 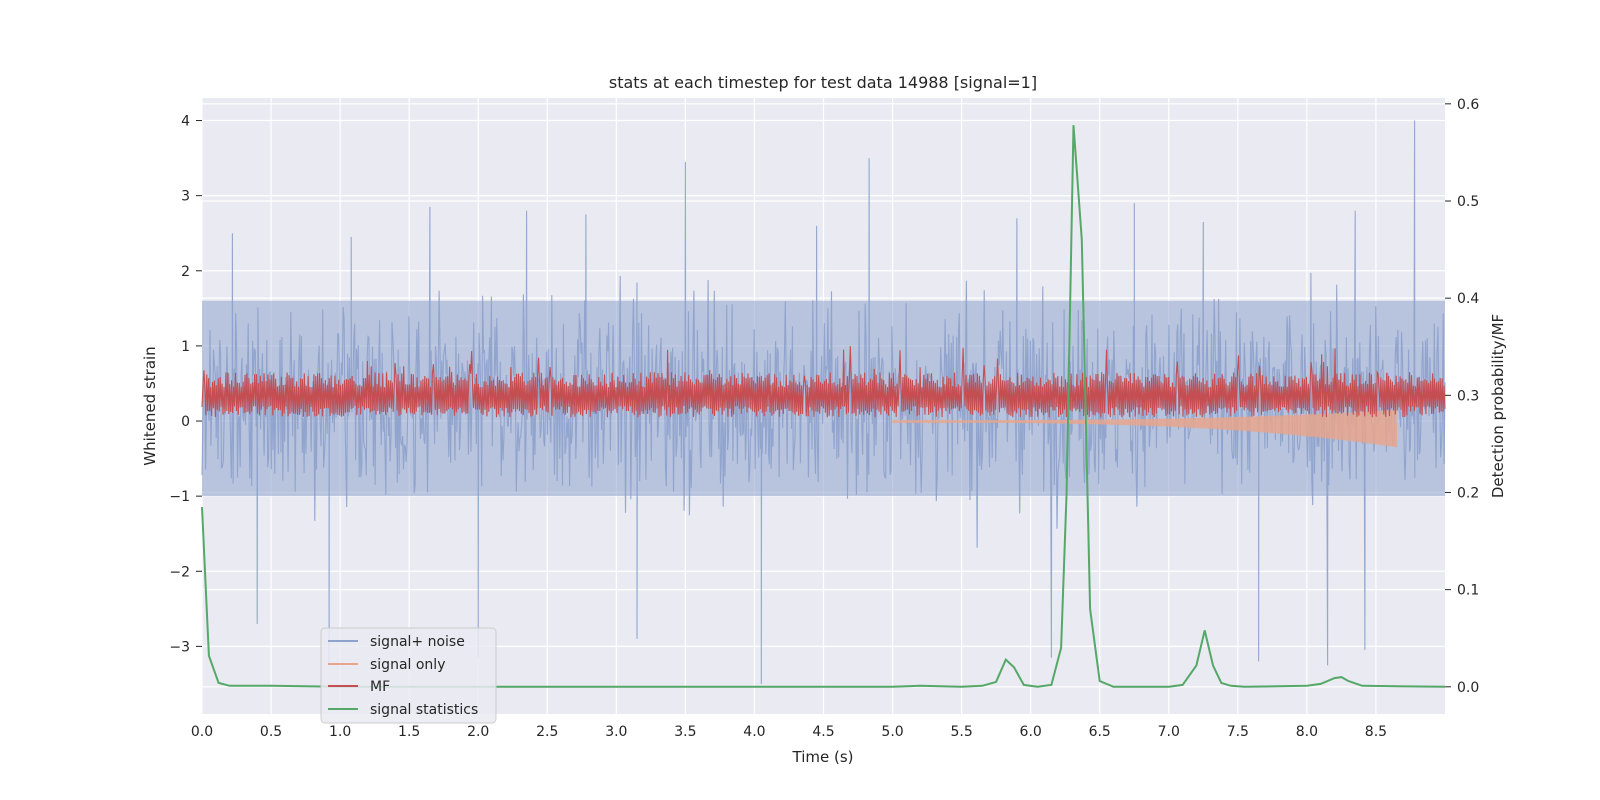 What do you see at coordinates (1468, 105) in the screenshot?
I see `y2-tick-label: 0.6` at bounding box center [1468, 105].